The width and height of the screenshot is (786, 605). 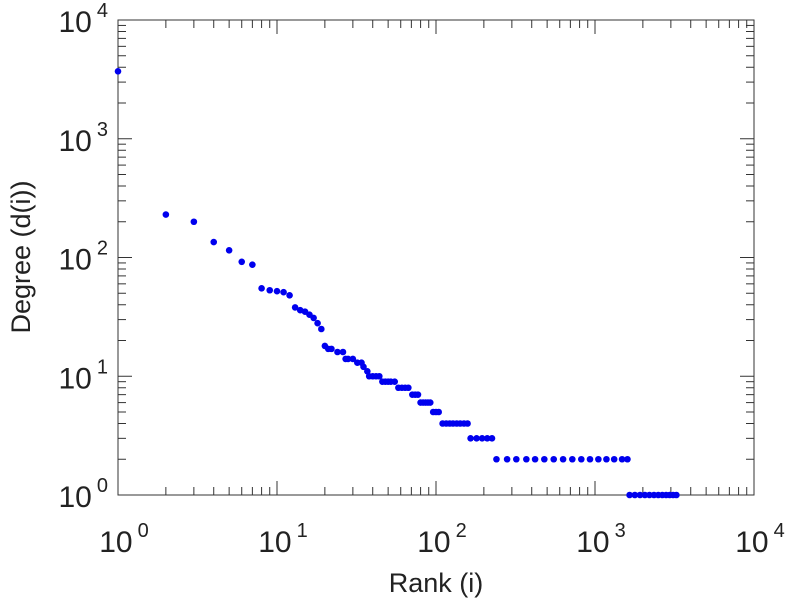 What do you see at coordinates (102, 249) in the screenshot?
I see `y-tick-label-exponent: 2` at bounding box center [102, 249].